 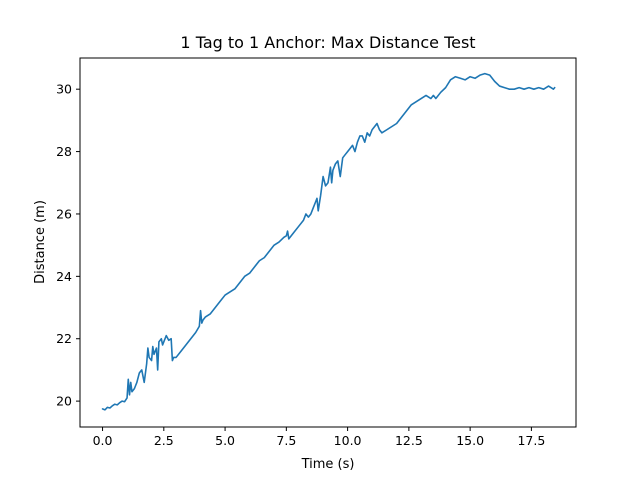 What do you see at coordinates (348, 440) in the screenshot?
I see `x-tick-label: 10.0` at bounding box center [348, 440].